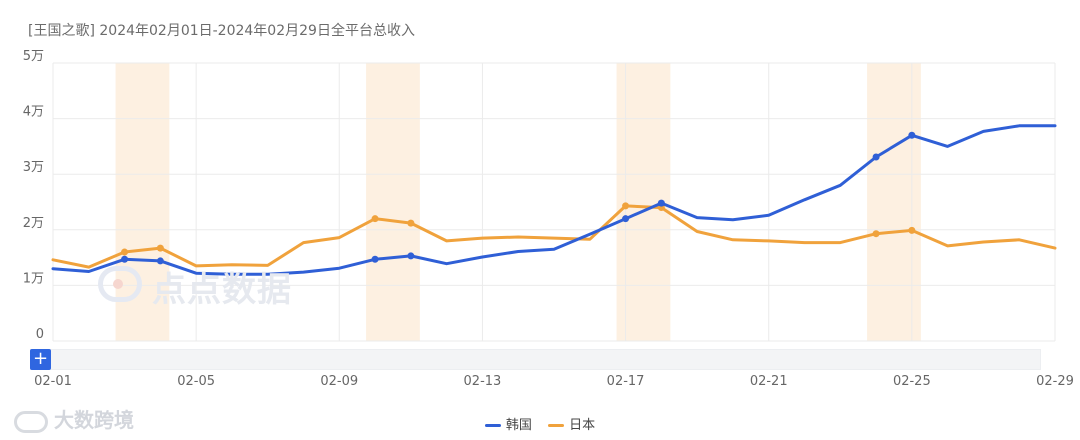  What do you see at coordinates (556, 425) in the screenshot?
I see `legend-swatch-japan` at bounding box center [556, 425].